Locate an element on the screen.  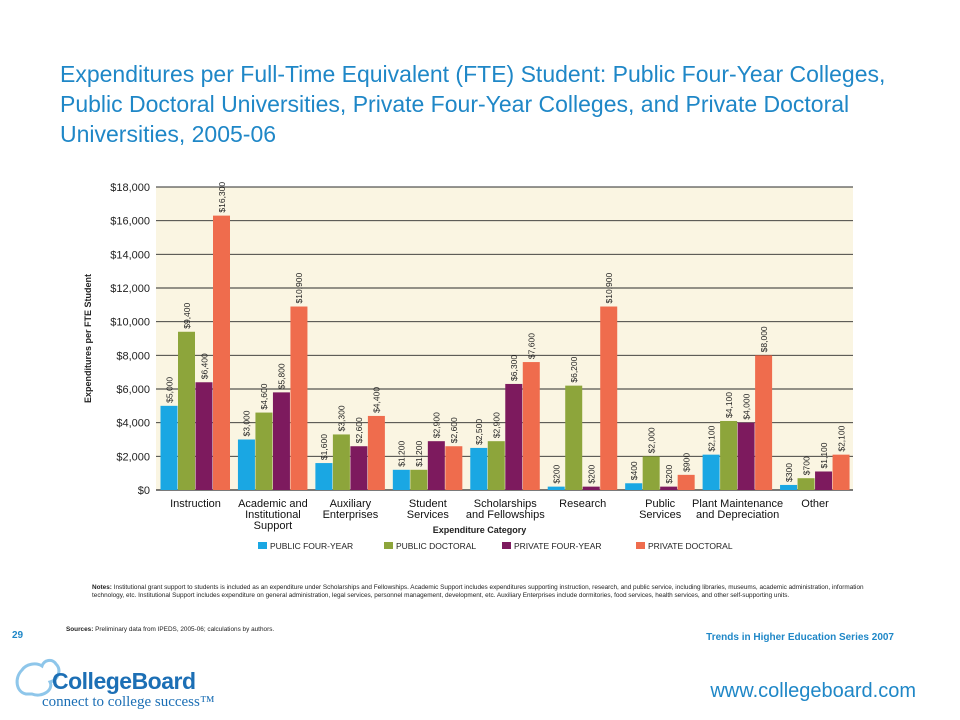
x-tick-label: Scholarships is located at coordinates (505, 504).